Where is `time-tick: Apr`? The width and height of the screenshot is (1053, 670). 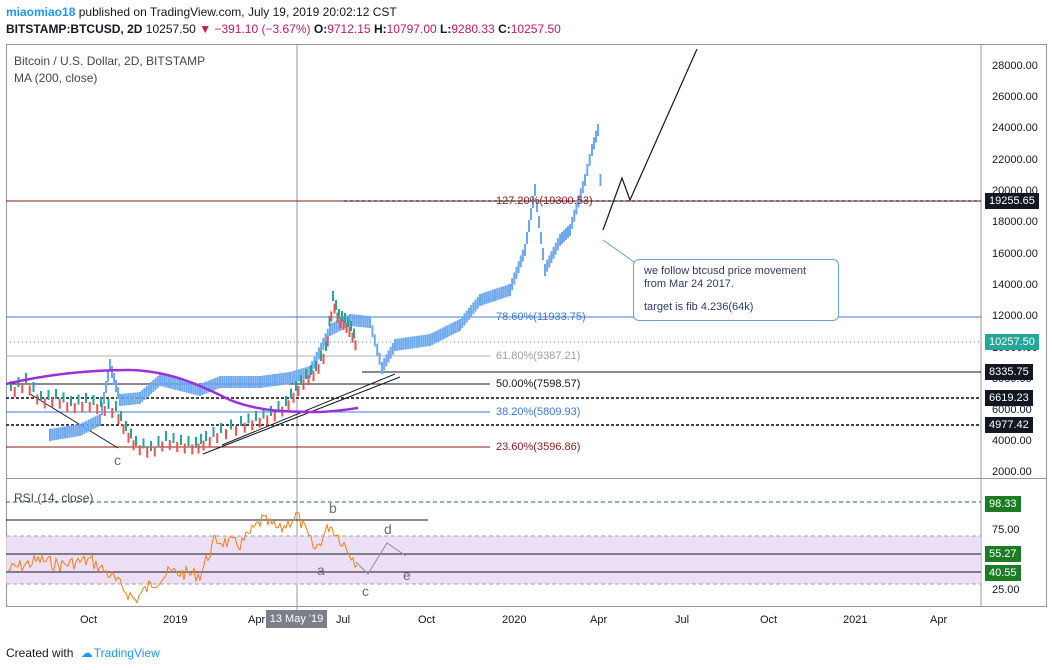 time-tick: Apr is located at coordinates (257, 620).